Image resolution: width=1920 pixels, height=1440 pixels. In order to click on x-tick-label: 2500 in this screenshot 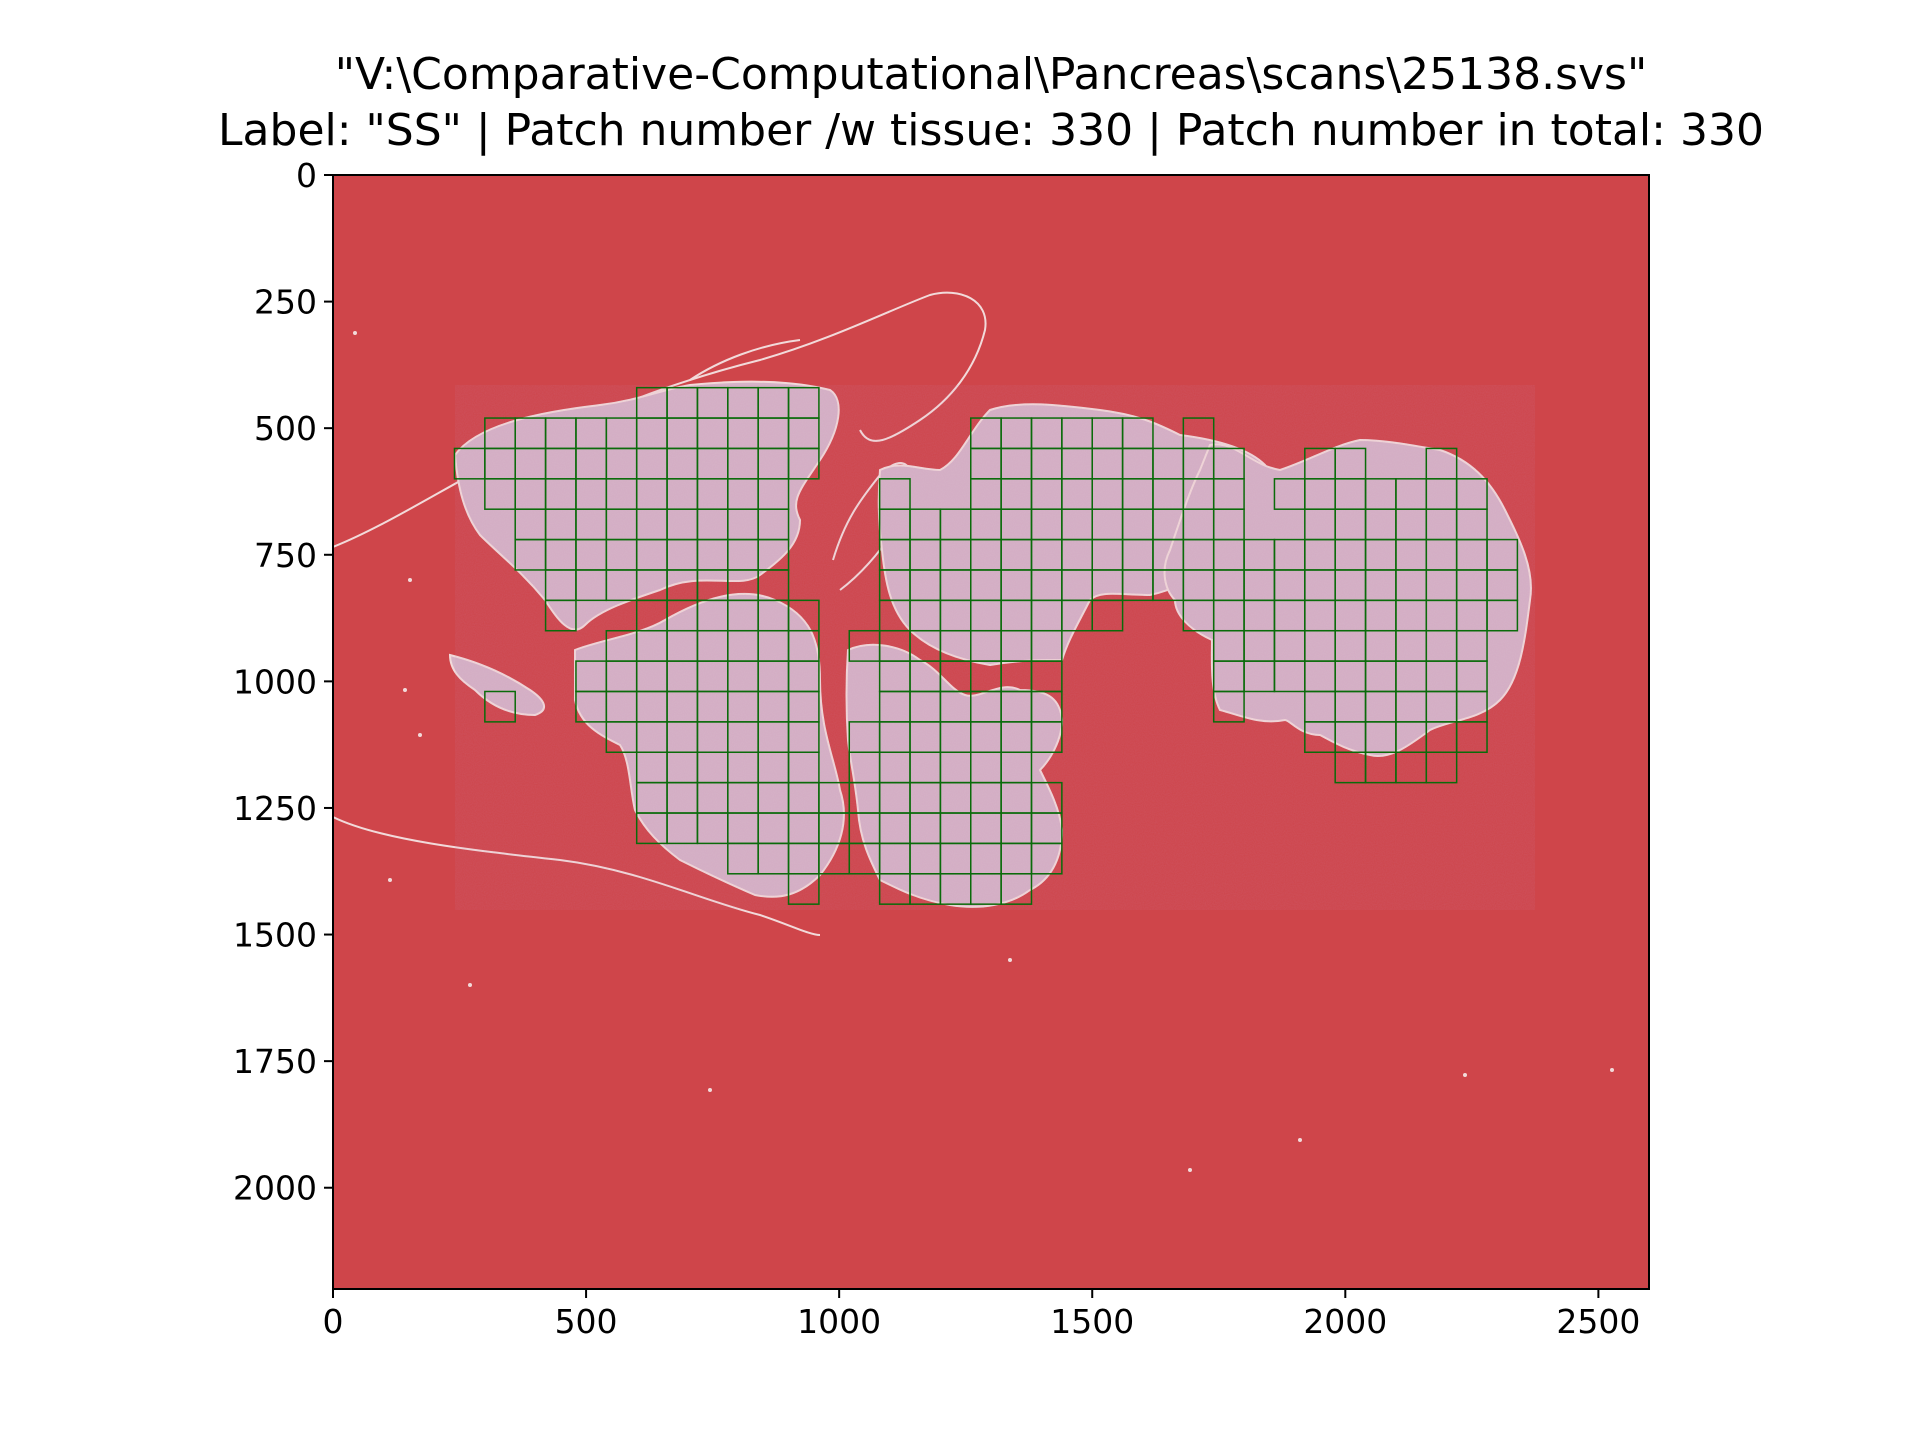, I will do `click(1598, 1321)`.